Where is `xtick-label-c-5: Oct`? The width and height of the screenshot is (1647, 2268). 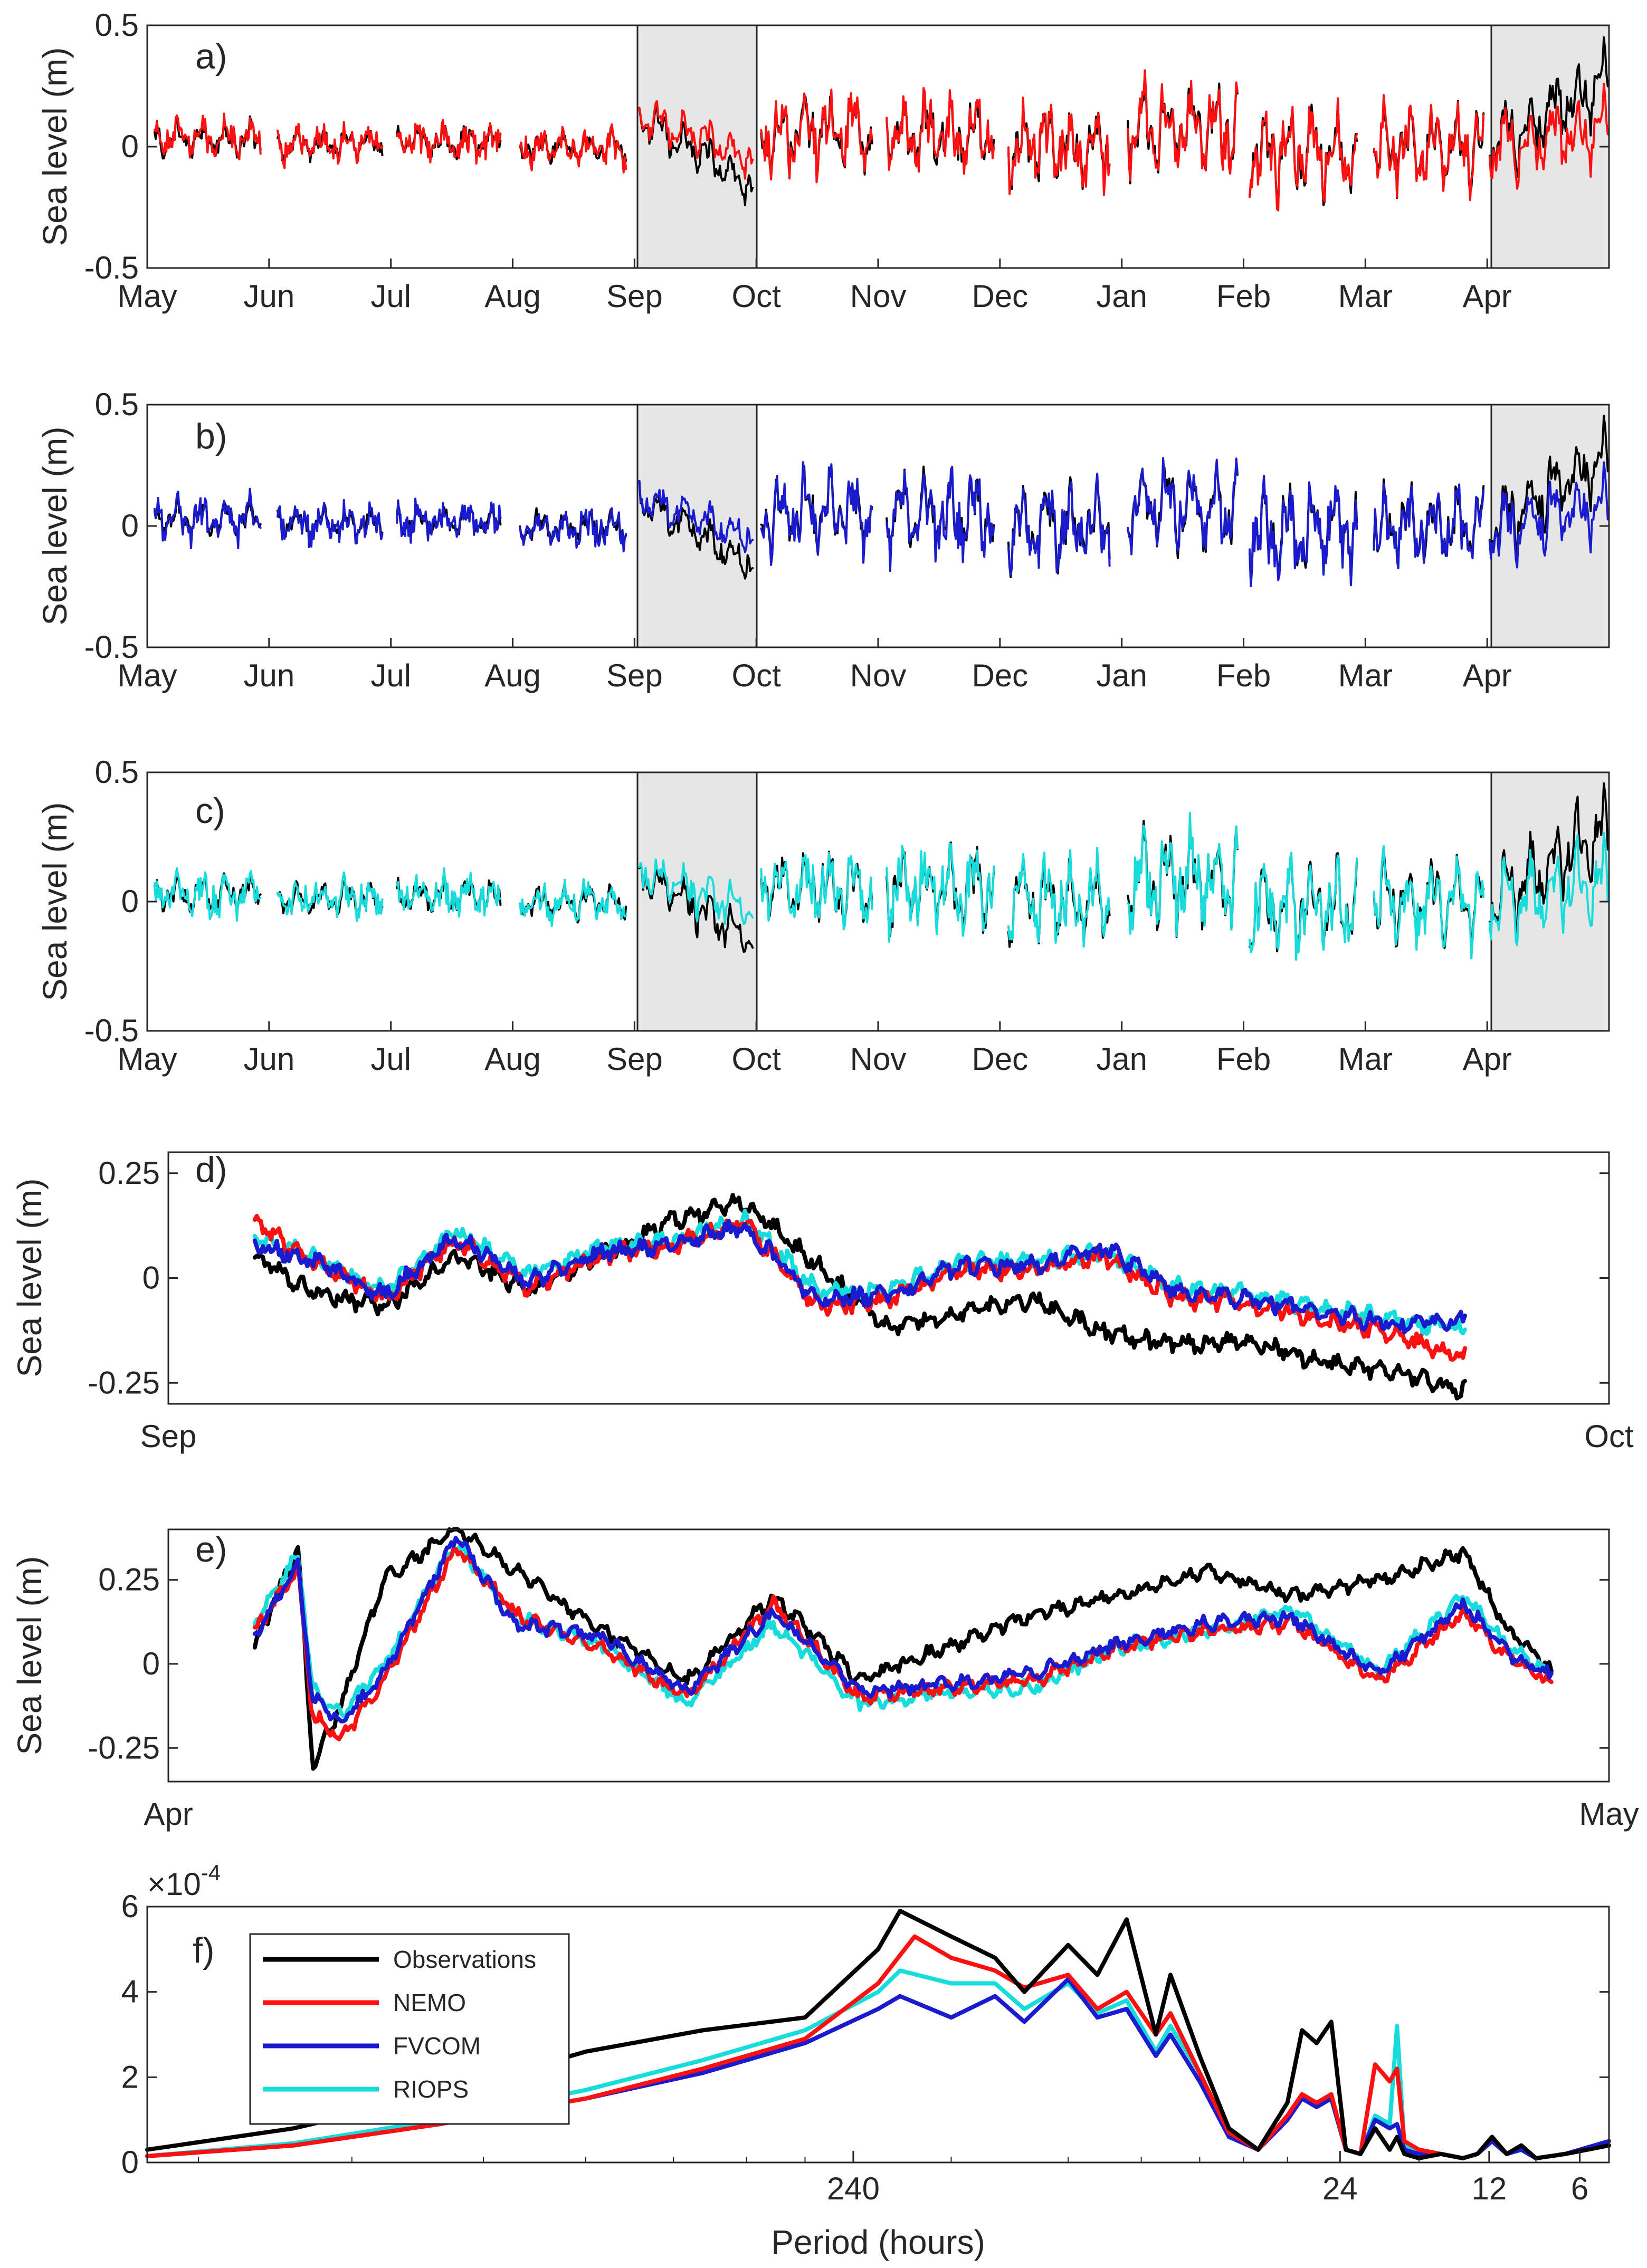
xtick-label-c-5: Oct is located at coordinates (756, 1059).